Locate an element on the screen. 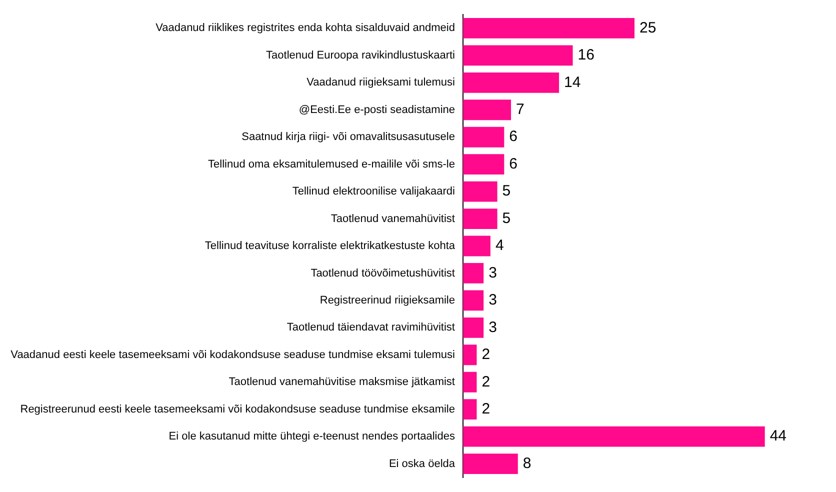 This screenshot has height=492, width=836. y-tick-label: Vaadanud riigieksami tulemusi is located at coordinates (380, 82).